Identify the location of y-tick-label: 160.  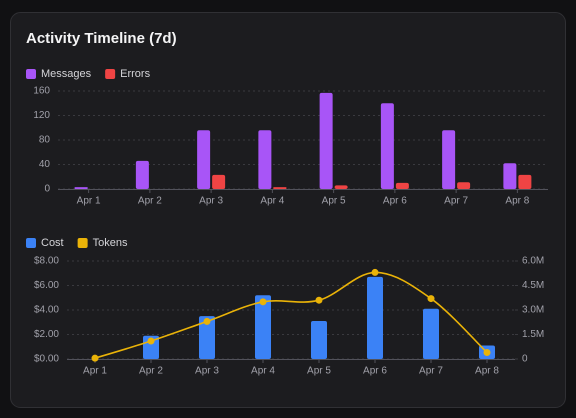
(41, 91).